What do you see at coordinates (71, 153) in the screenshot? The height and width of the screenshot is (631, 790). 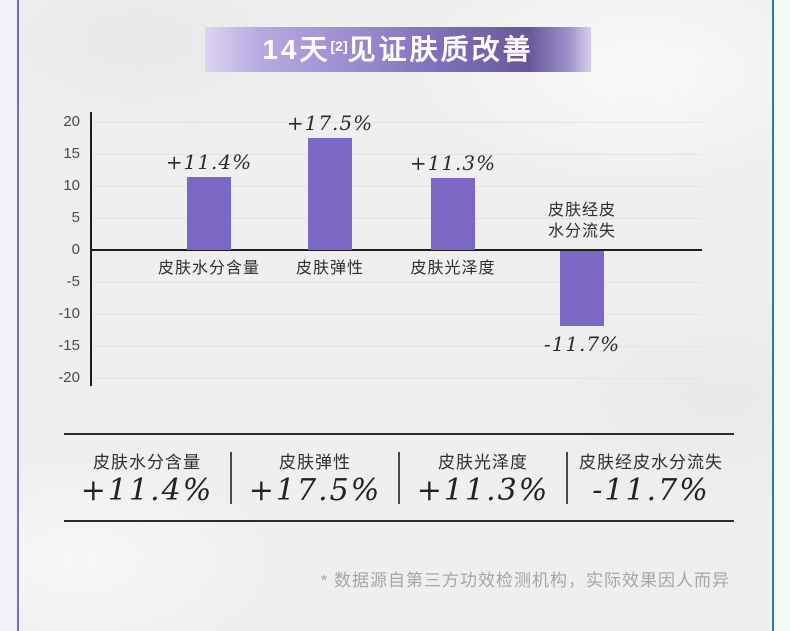 I see `y-axis-tick-label: 15` at bounding box center [71, 153].